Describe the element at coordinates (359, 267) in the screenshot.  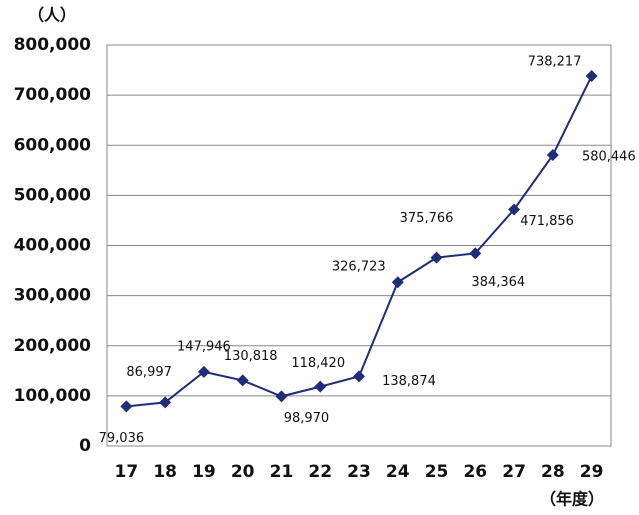
I see `data-label: 326,723` at that location.